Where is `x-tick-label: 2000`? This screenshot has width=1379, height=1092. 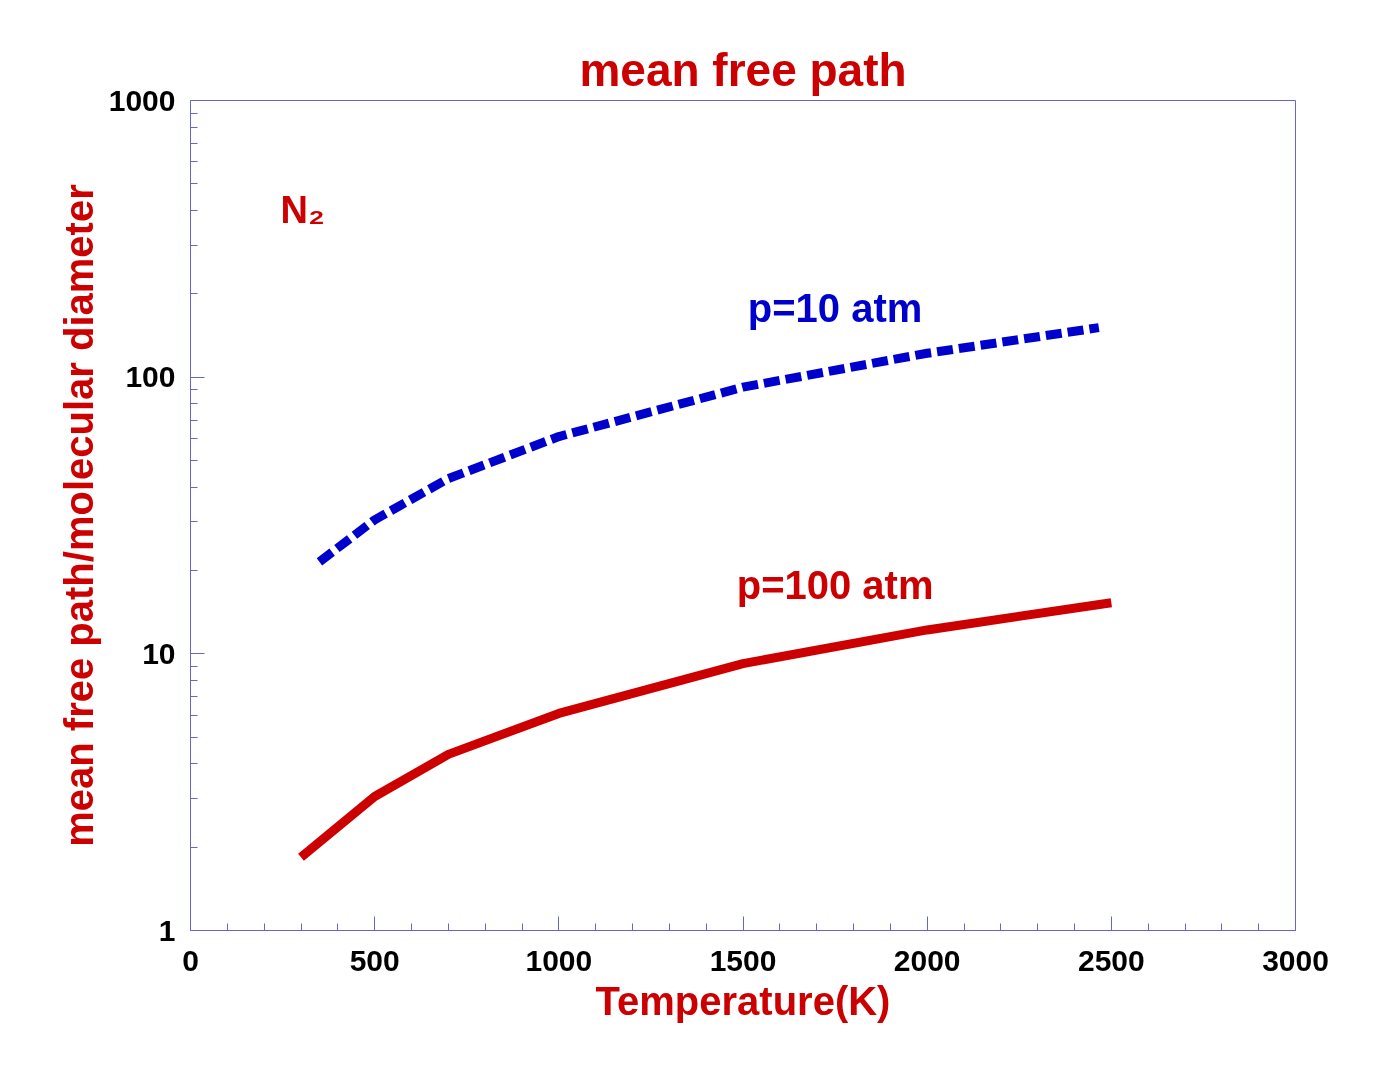 x-tick-label: 2000 is located at coordinates (927, 960).